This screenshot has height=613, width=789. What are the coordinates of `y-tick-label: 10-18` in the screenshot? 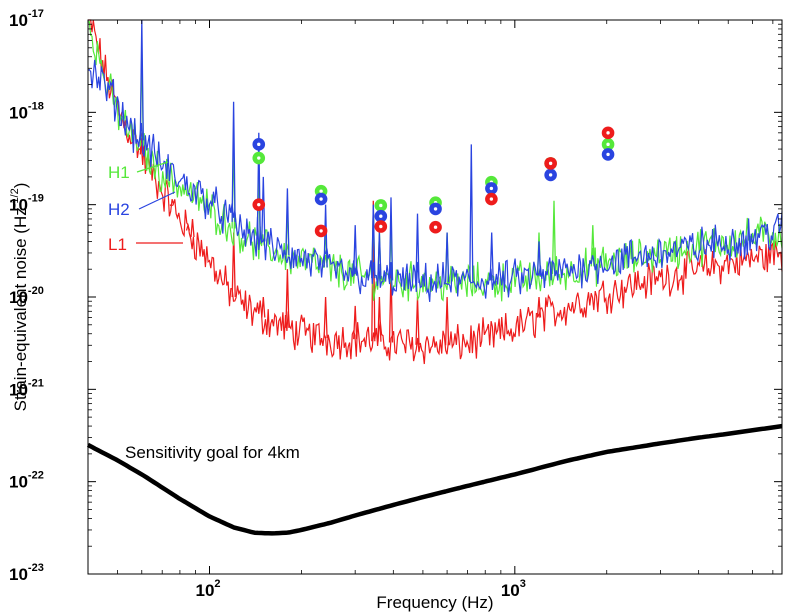 It's located at (26, 111).